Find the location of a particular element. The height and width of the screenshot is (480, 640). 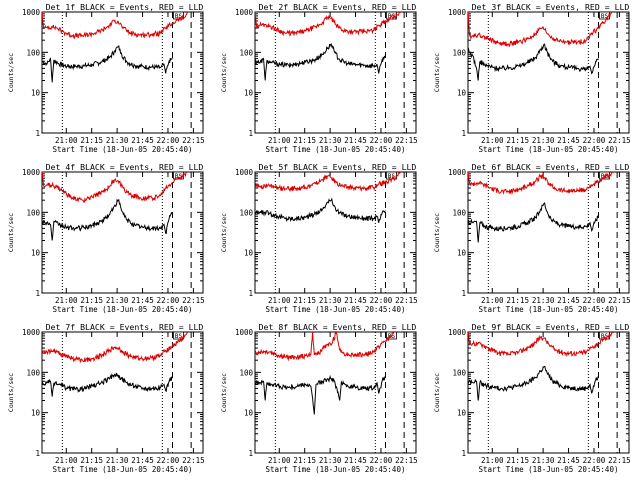

chart-title: Det 5f BLACK = Events, RED = LLD is located at coordinates (338, 167).